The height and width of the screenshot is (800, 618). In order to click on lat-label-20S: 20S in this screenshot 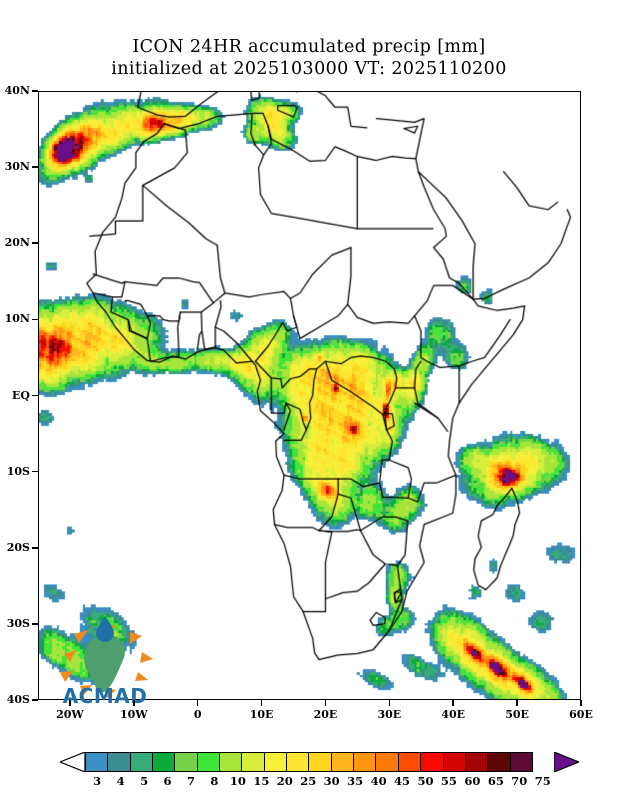, I will do `click(18, 547)`.